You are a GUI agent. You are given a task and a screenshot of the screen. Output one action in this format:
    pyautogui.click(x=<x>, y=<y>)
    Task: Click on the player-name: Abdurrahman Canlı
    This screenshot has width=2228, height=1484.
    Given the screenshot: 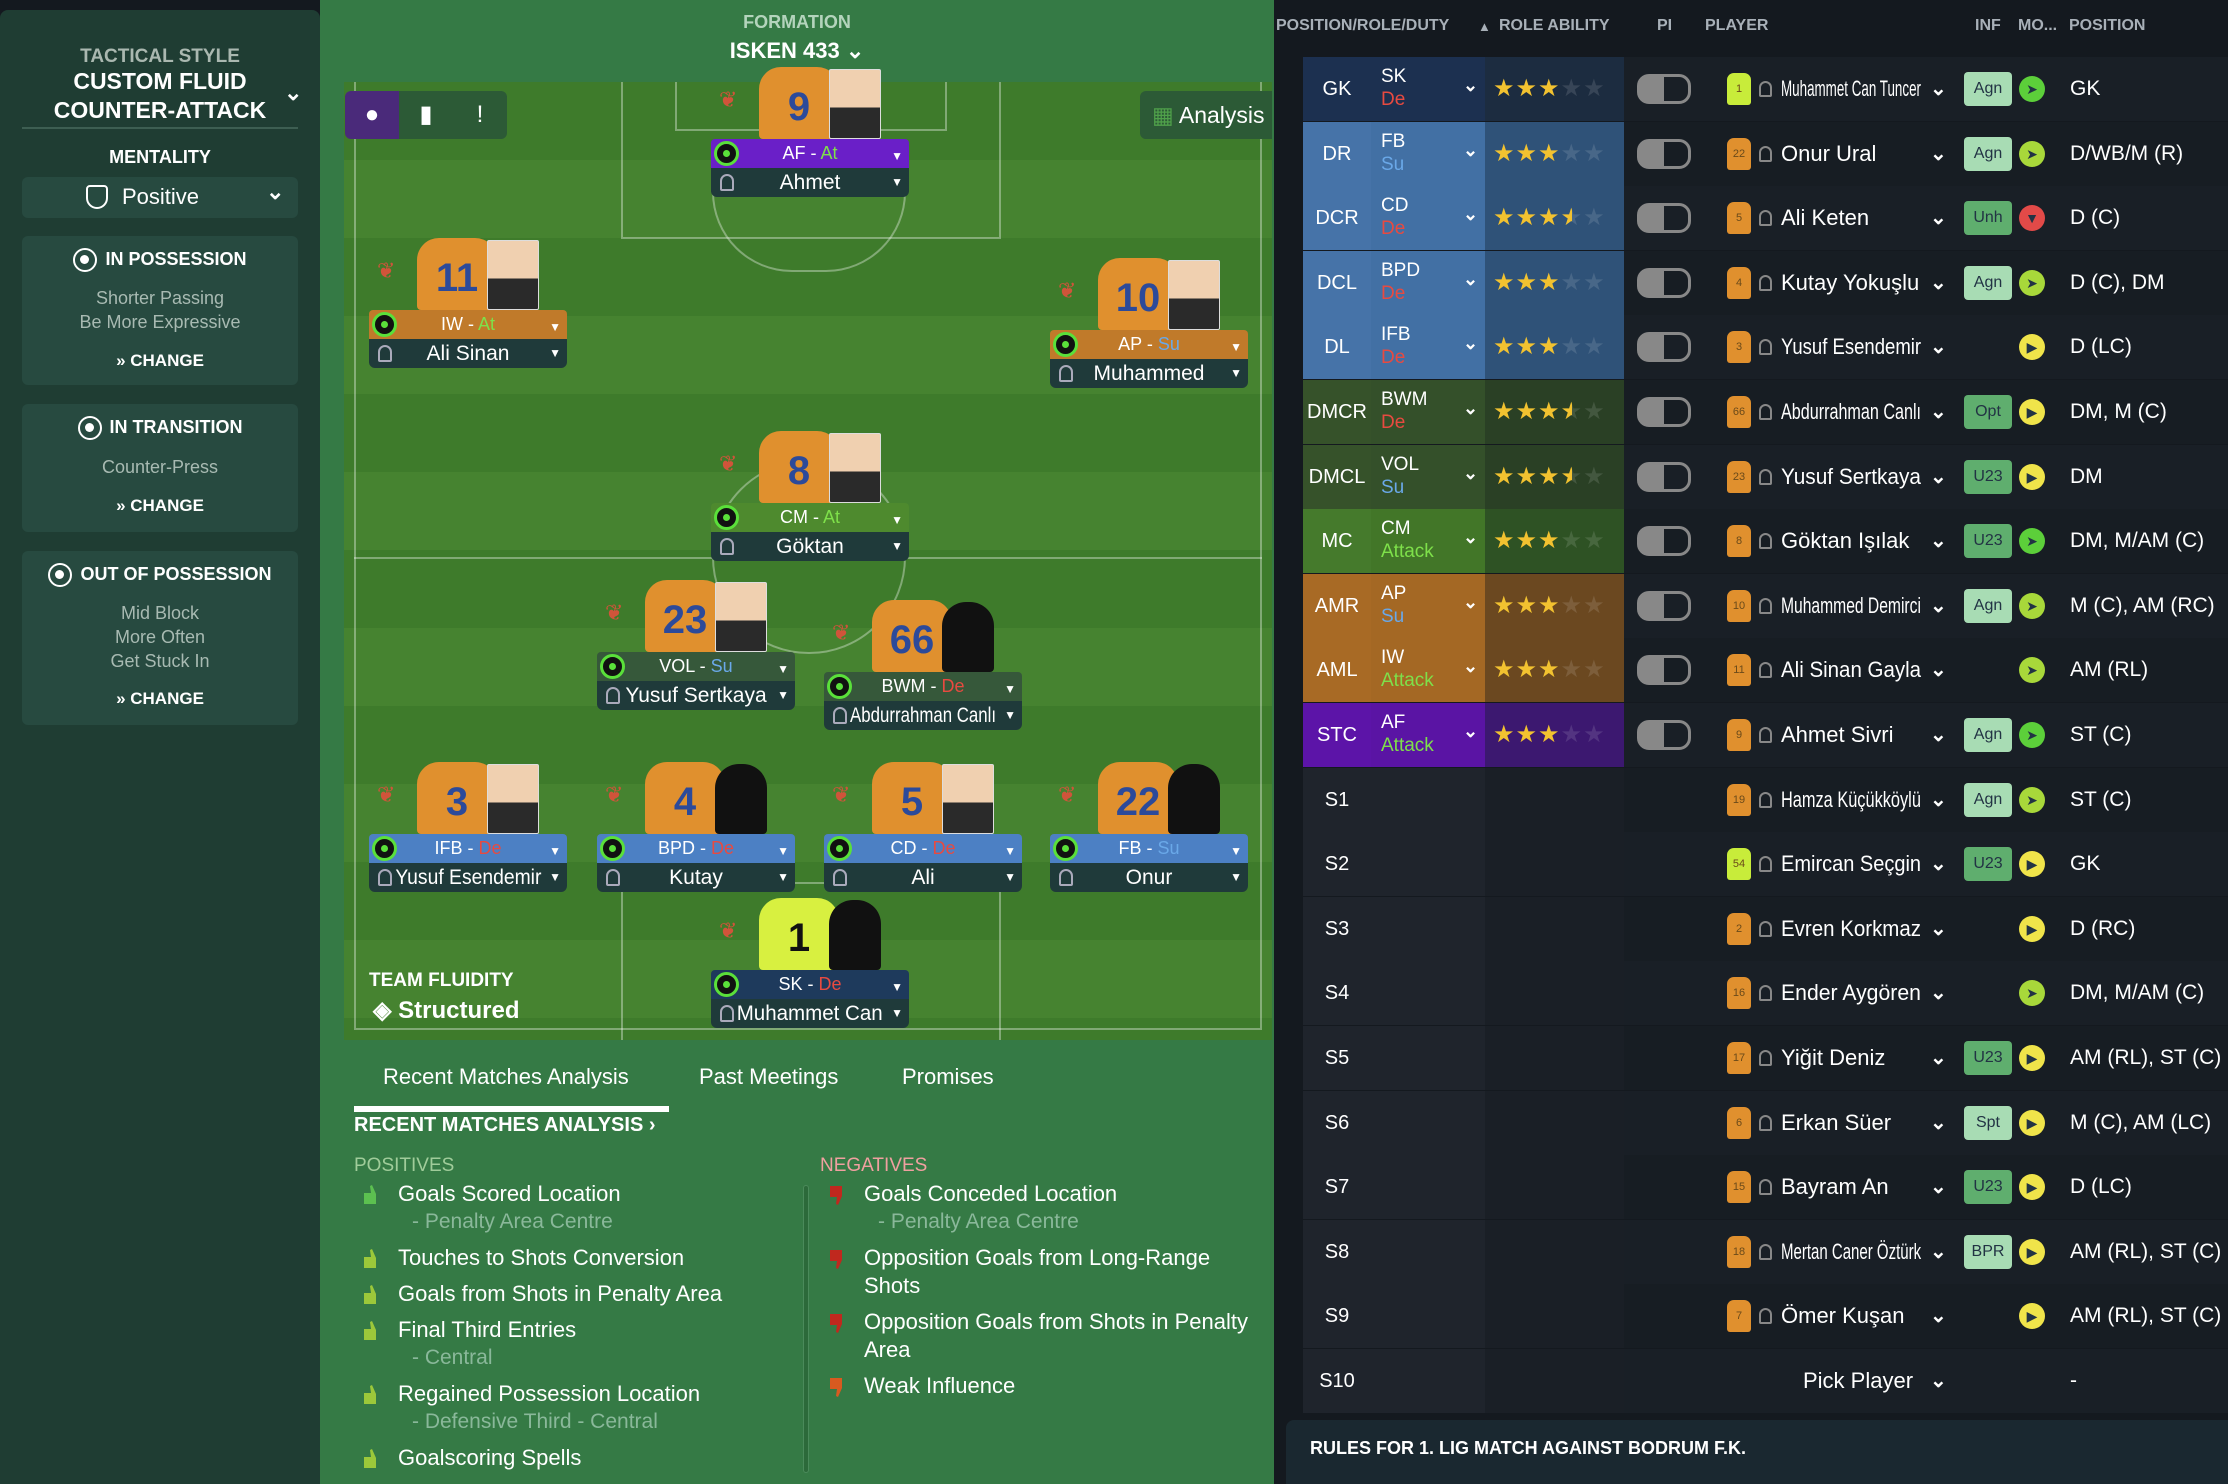 What is the action you would take?
    pyautogui.click(x=1851, y=411)
    